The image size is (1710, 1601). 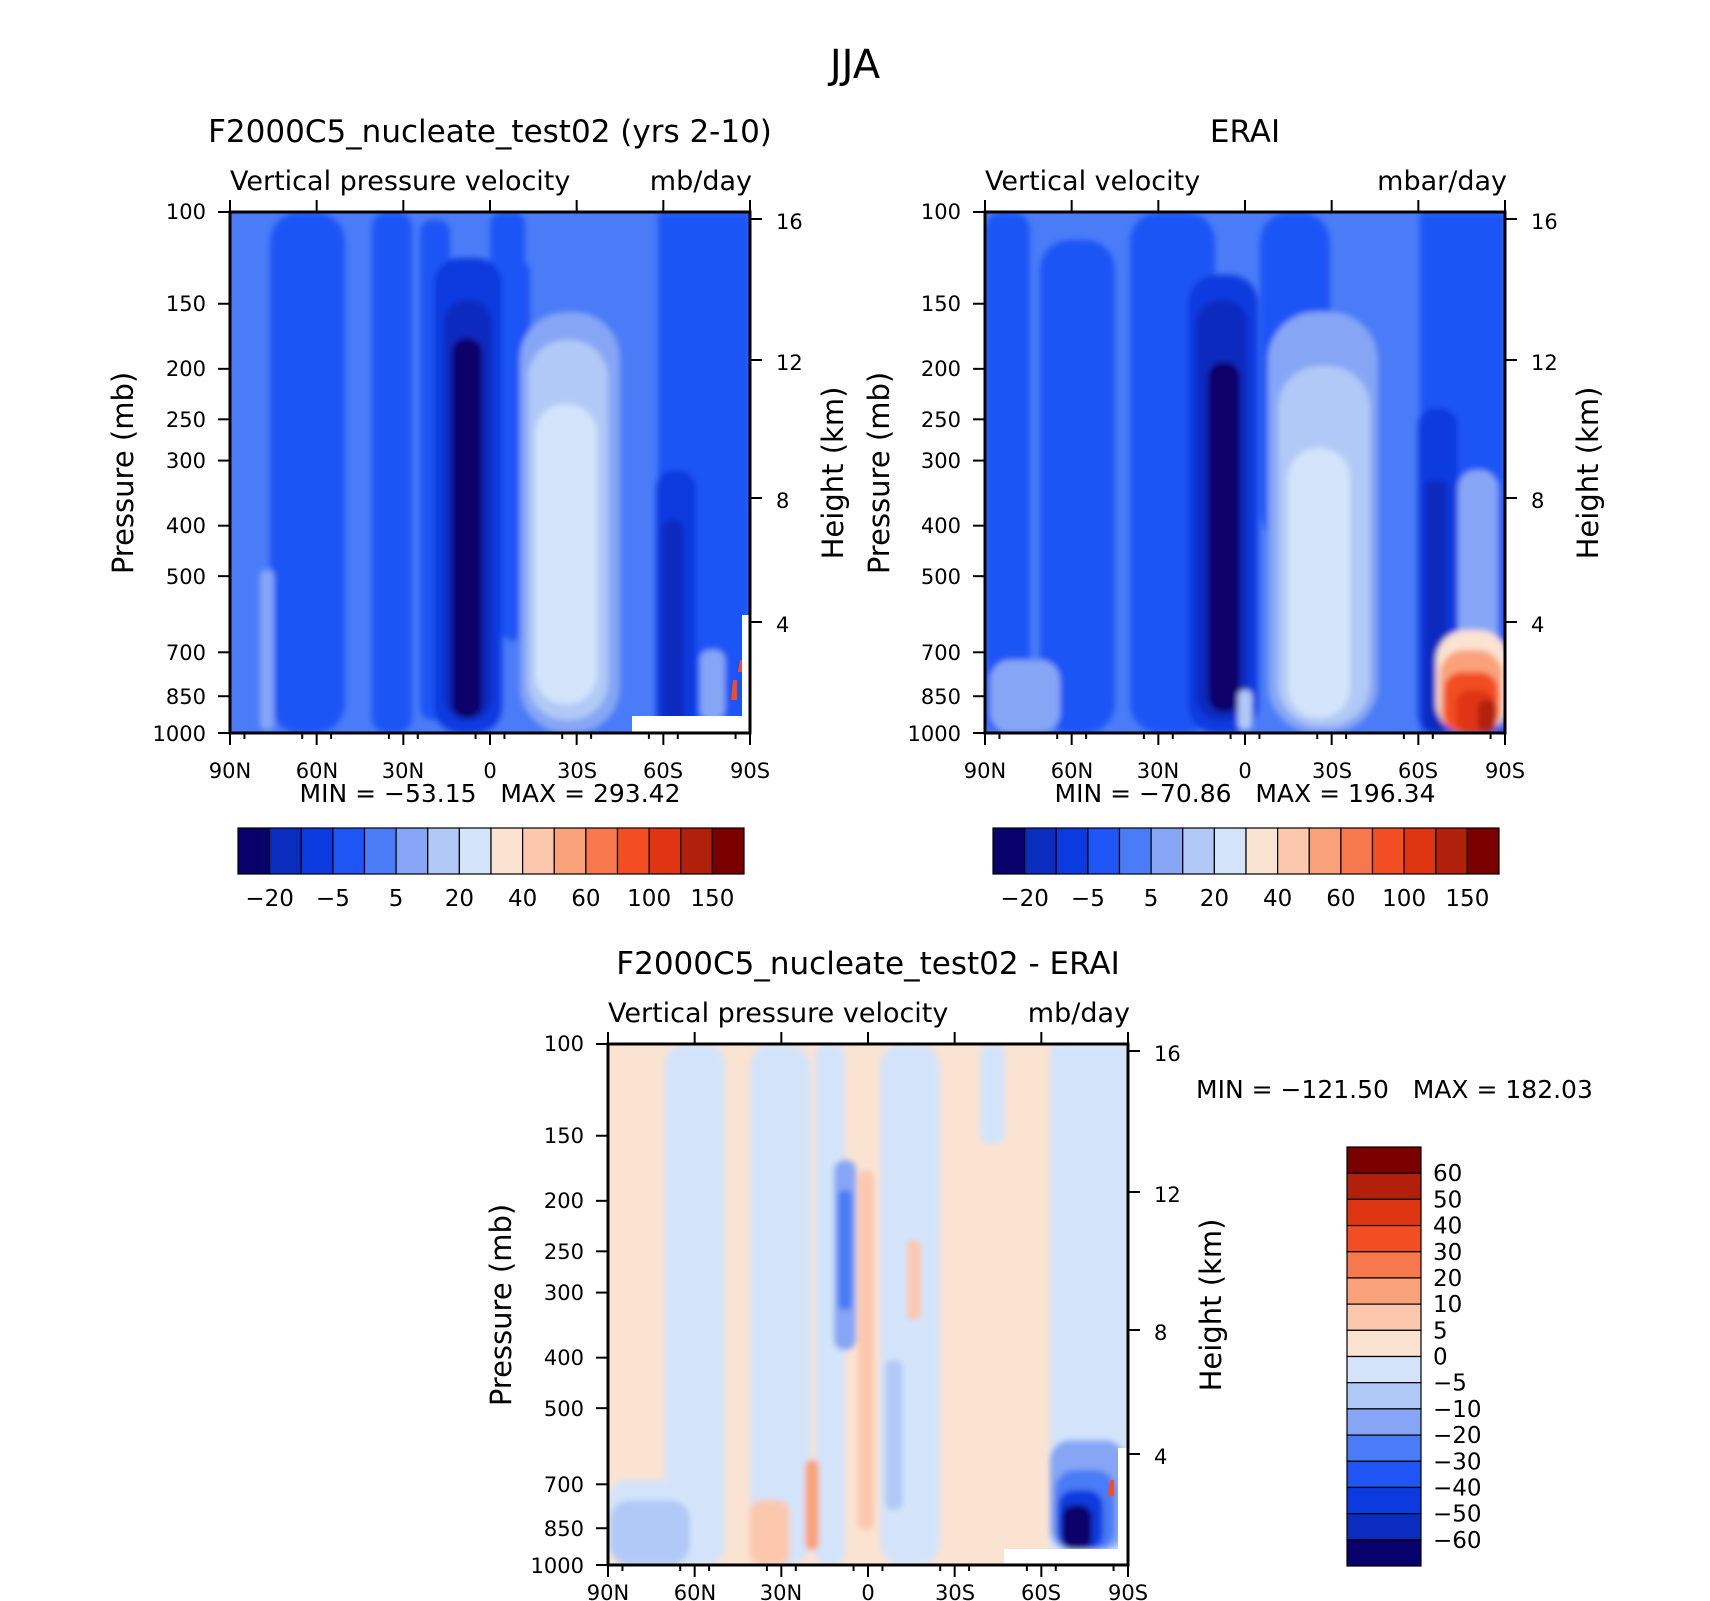 What do you see at coordinates (1447, 1200) in the screenshot?
I see `colorbar-label: 50` at bounding box center [1447, 1200].